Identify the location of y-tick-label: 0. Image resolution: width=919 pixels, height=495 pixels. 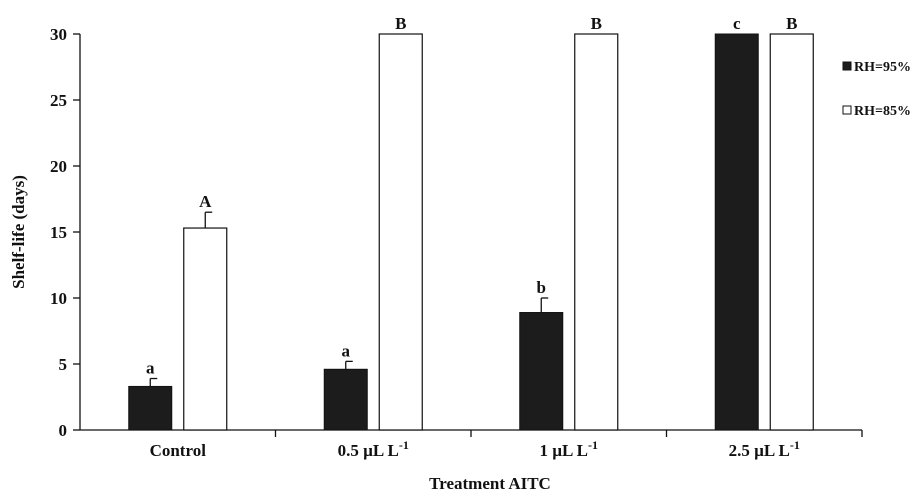
(63, 430).